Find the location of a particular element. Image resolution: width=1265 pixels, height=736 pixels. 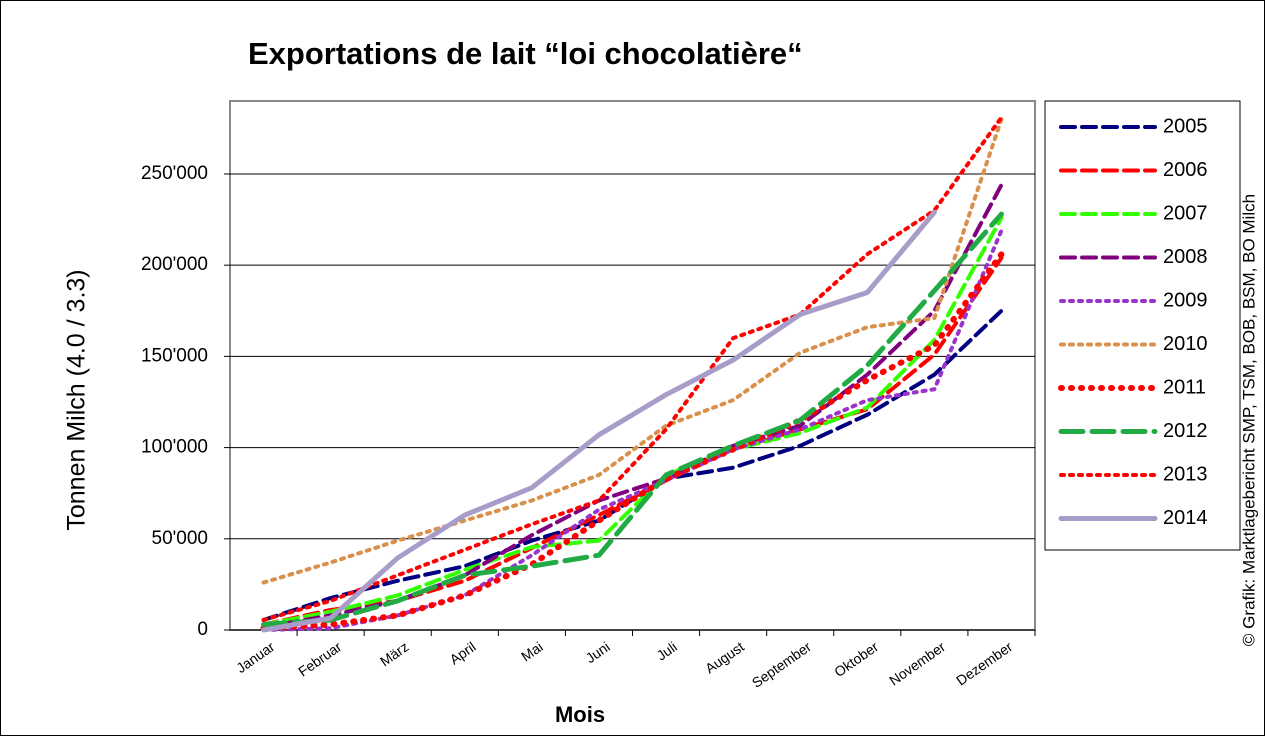

legend-box is located at coordinates (1142, 325).